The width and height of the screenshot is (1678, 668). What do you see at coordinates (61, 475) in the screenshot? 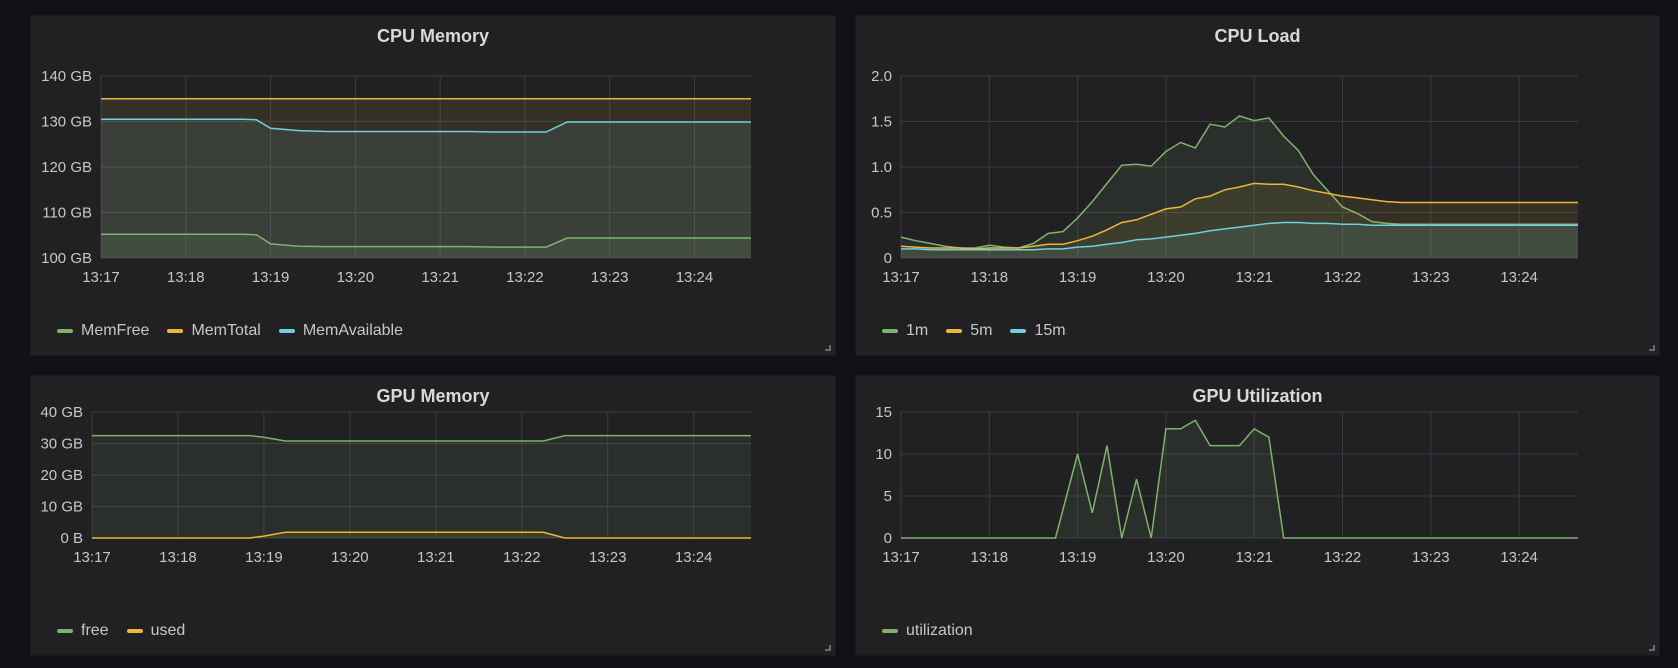
I see `y-tick-label: 20 GB` at bounding box center [61, 475].